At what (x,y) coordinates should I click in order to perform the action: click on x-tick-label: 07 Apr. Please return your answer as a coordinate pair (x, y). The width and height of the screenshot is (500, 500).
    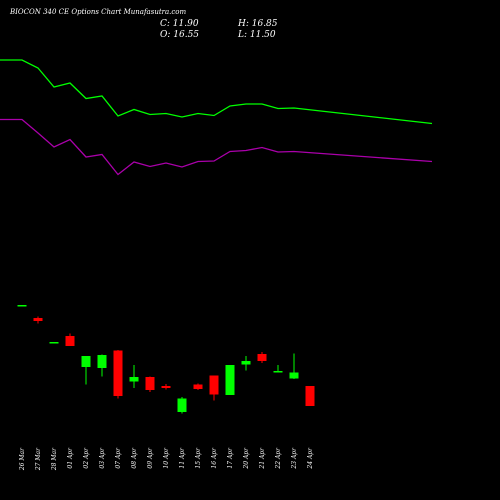
    Looking at the image, I should click on (118, 458).